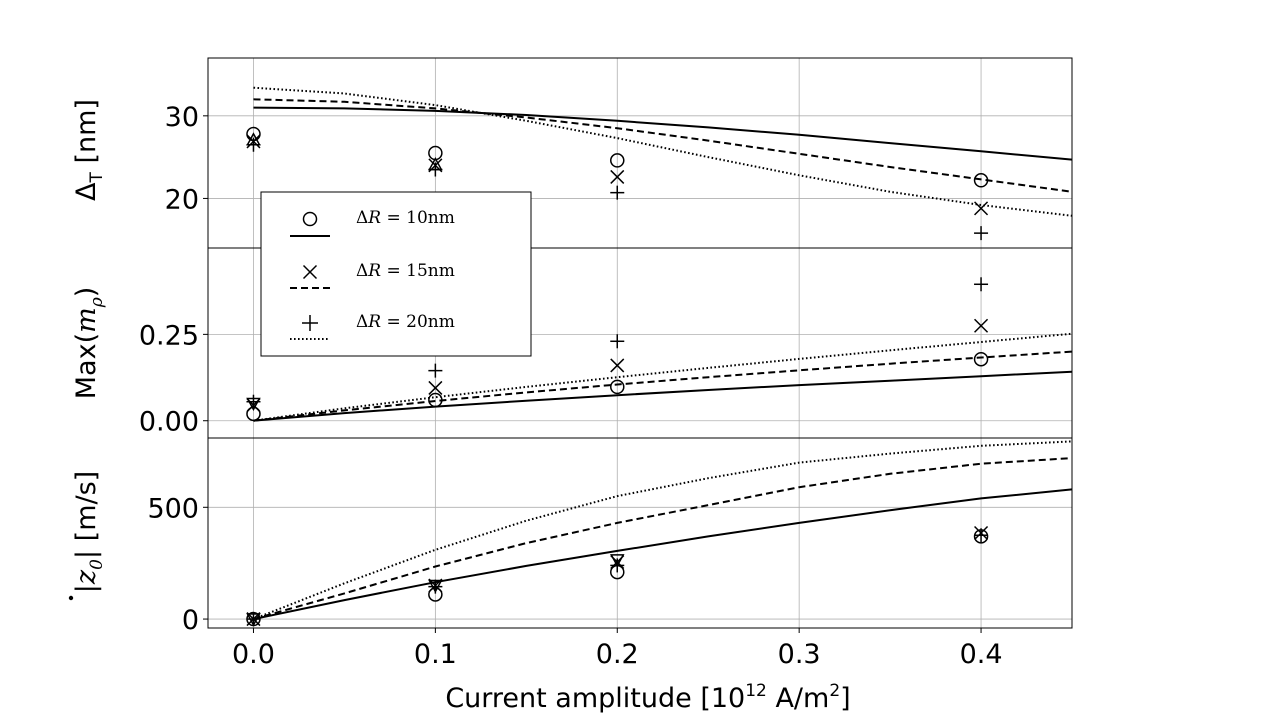 The image size is (1280, 720). What do you see at coordinates (374, 322) in the screenshot?
I see `legend-label-20nm-var: R` at bounding box center [374, 322].